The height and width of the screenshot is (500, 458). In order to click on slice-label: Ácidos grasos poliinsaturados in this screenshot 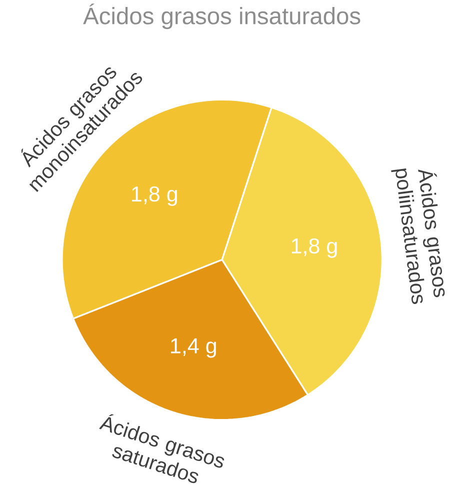, I will do `click(418, 236)`.